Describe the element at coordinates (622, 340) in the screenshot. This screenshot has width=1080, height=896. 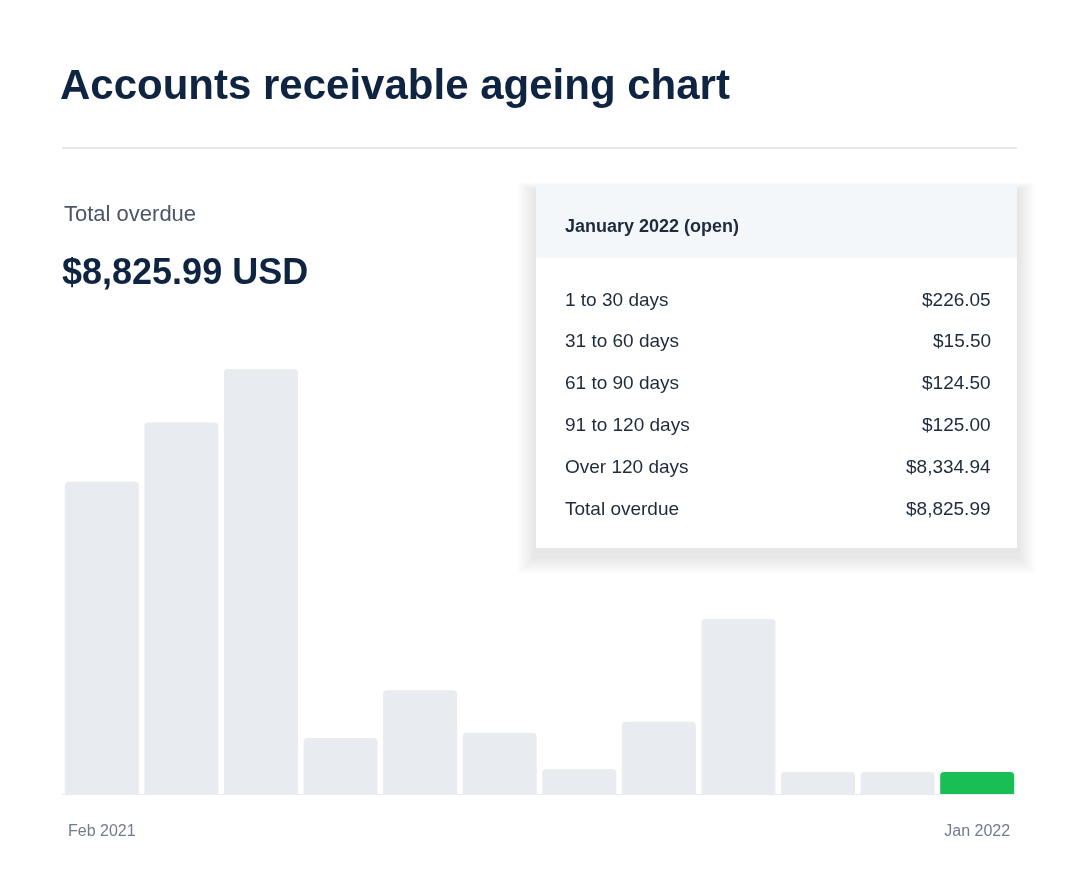
I see `text: 31 to 60 days` at that location.